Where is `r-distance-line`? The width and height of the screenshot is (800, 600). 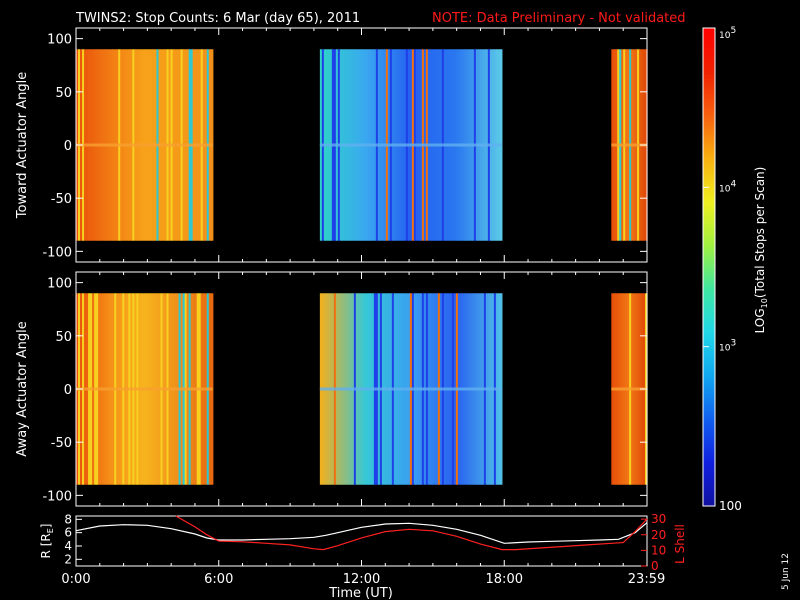
r-distance-line is located at coordinates (361, 533).